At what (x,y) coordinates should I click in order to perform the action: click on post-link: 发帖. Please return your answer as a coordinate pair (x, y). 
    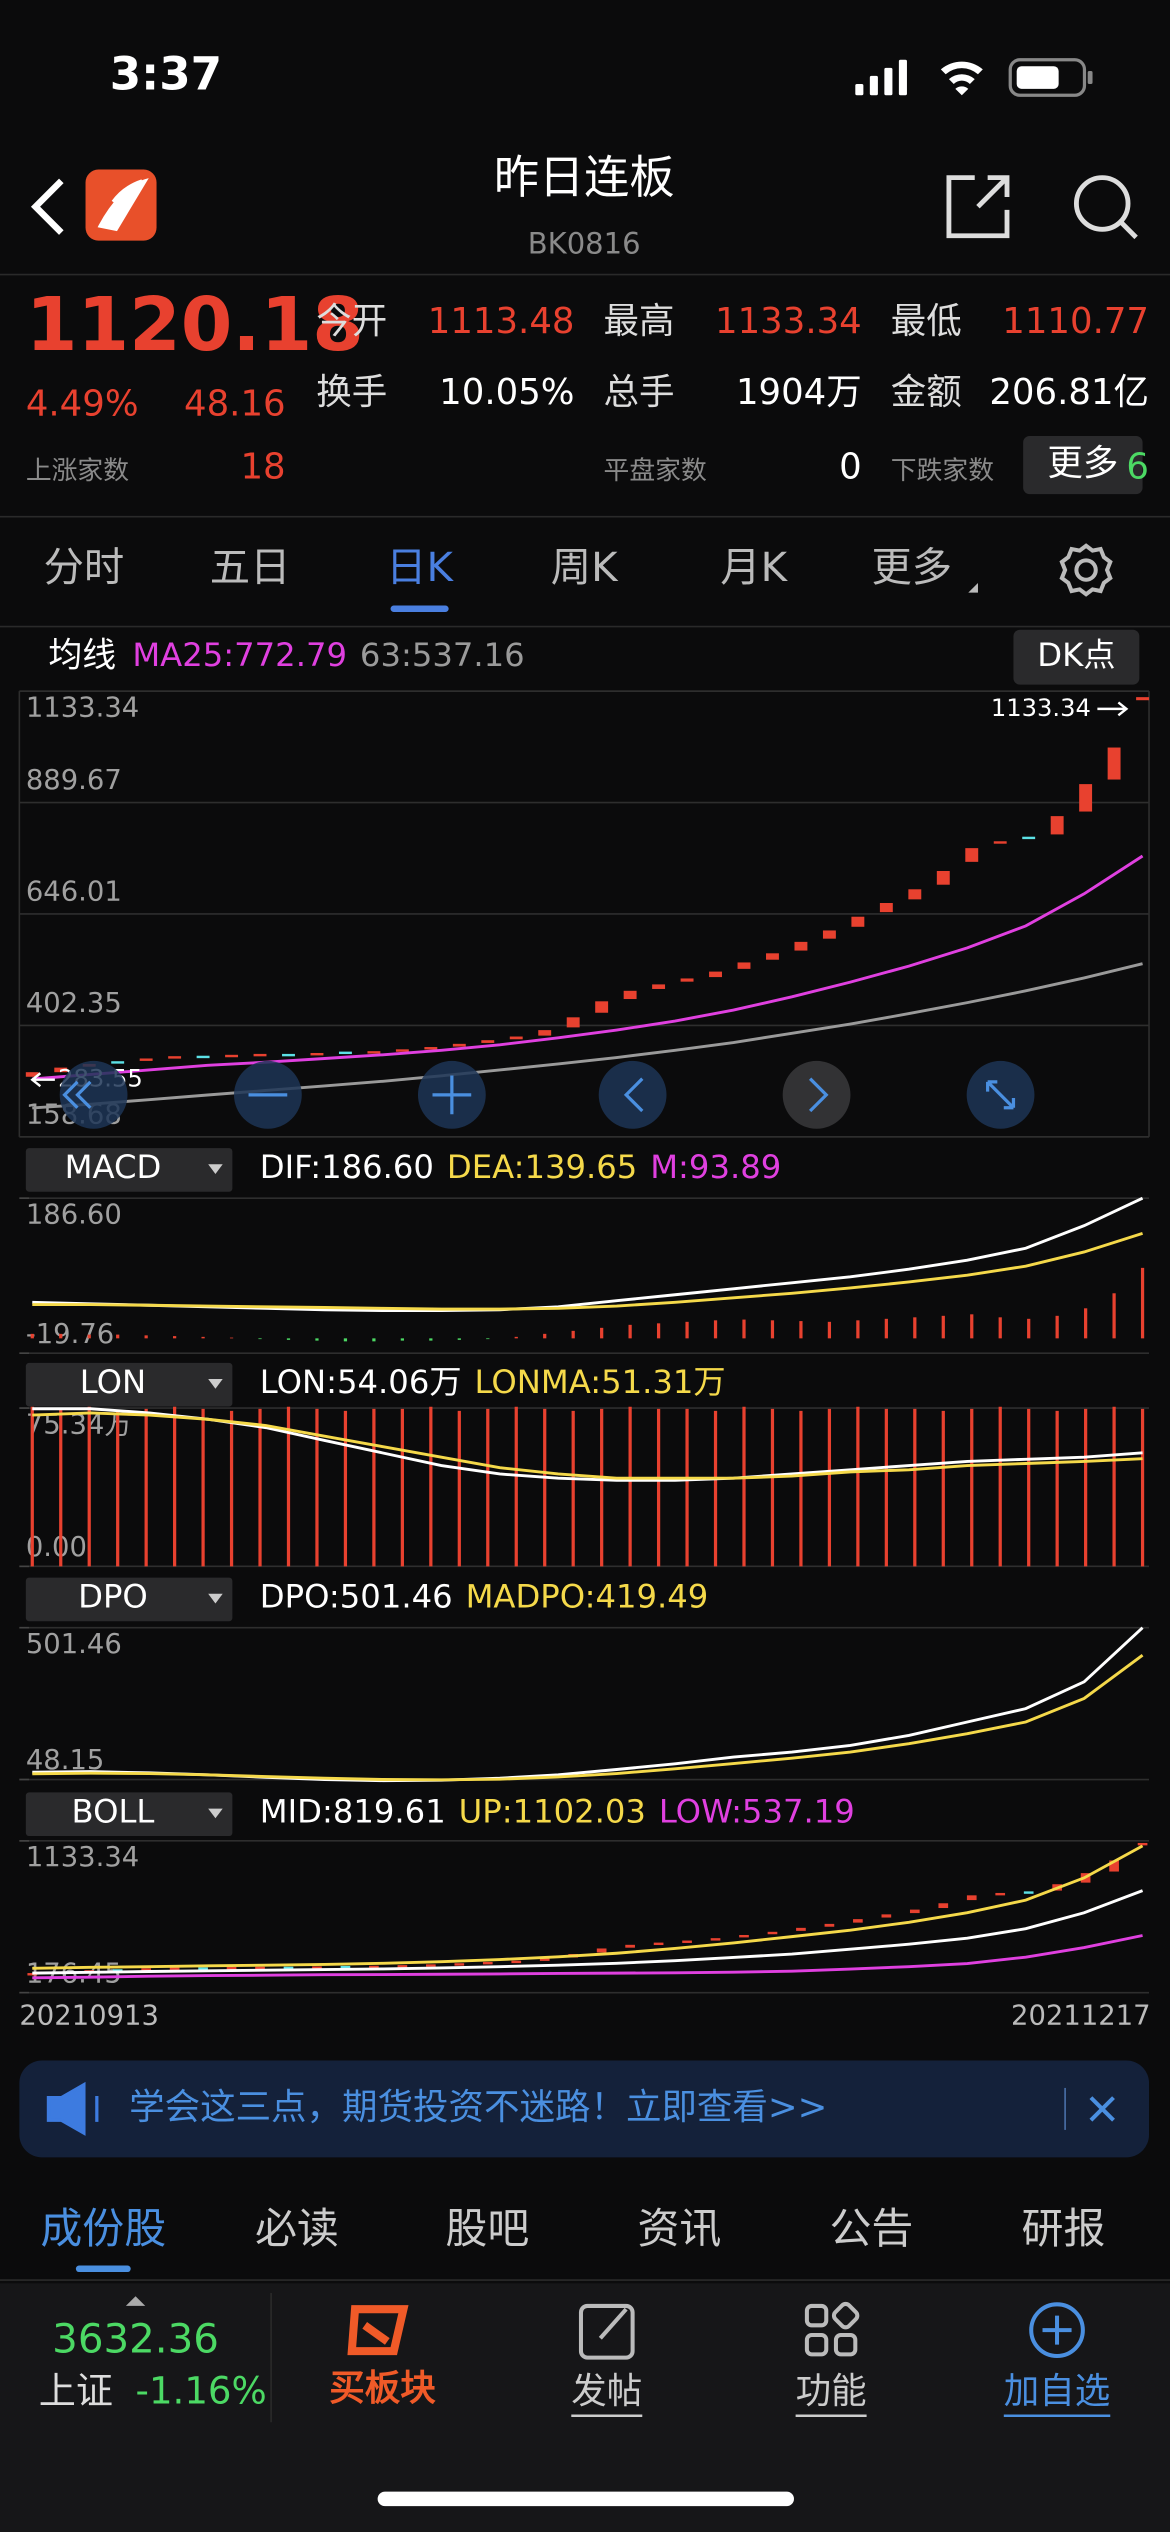
    Looking at the image, I should click on (606, 2391).